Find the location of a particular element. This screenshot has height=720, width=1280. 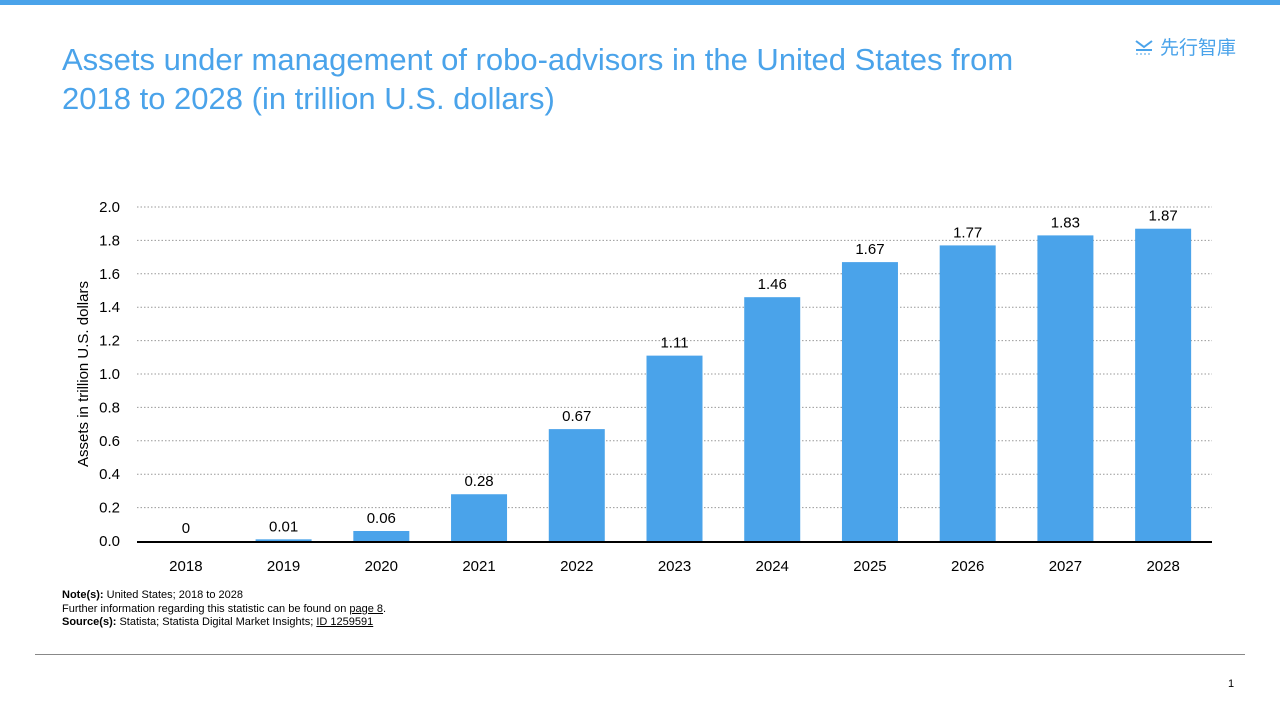

y-tick-label: 1.2 is located at coordinates (109, 341).